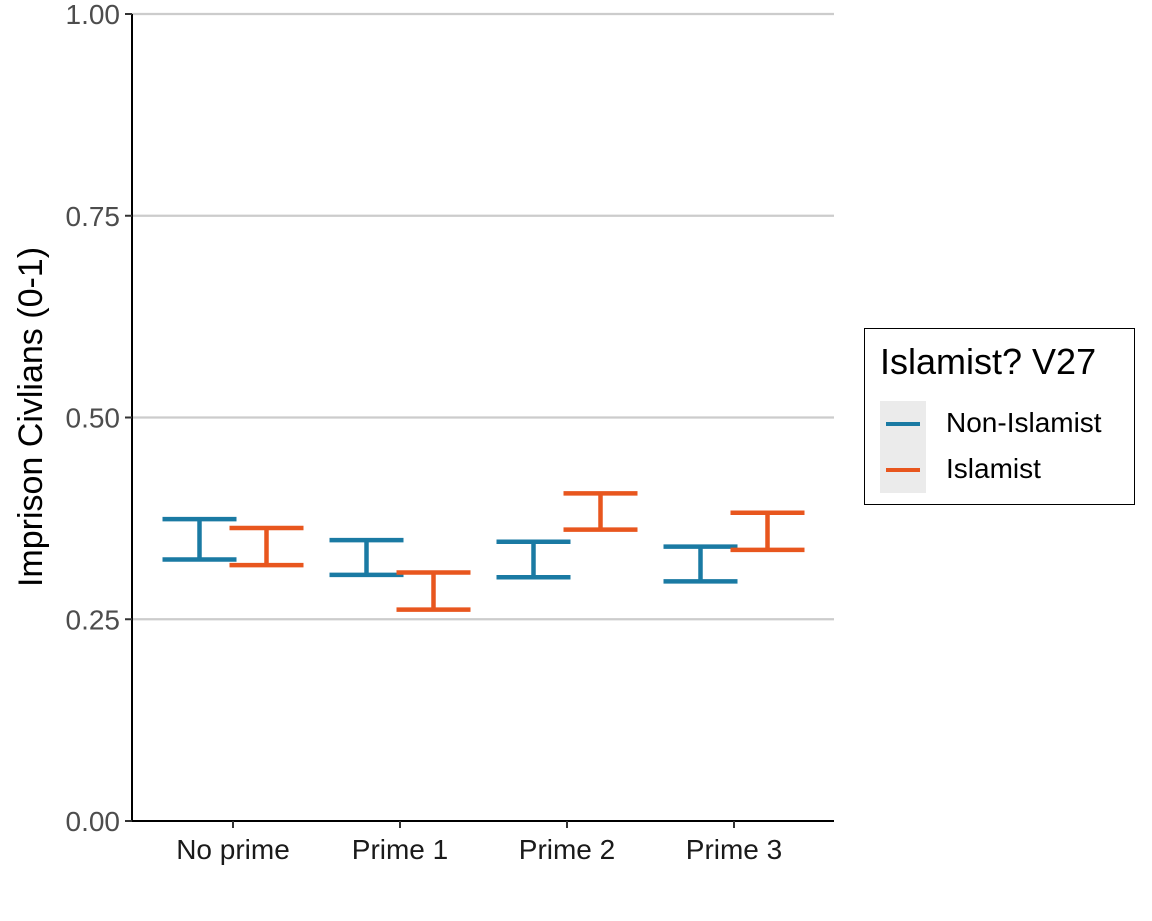 The height and width of the screenshot is (921, 1152). What do you see at coordinates (483, 551) in the screenshot?
I see `error-bars` at bounding box center [483, 551].